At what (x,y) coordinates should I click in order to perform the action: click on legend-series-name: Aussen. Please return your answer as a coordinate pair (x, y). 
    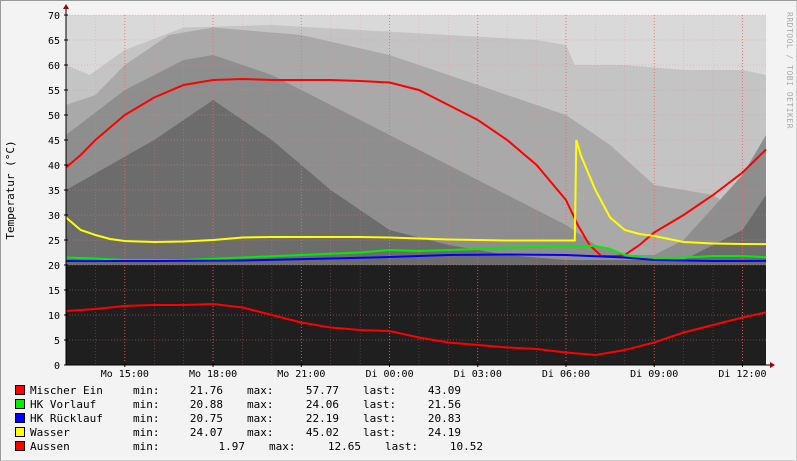
    Looking at the image, I should click on (50, 446).